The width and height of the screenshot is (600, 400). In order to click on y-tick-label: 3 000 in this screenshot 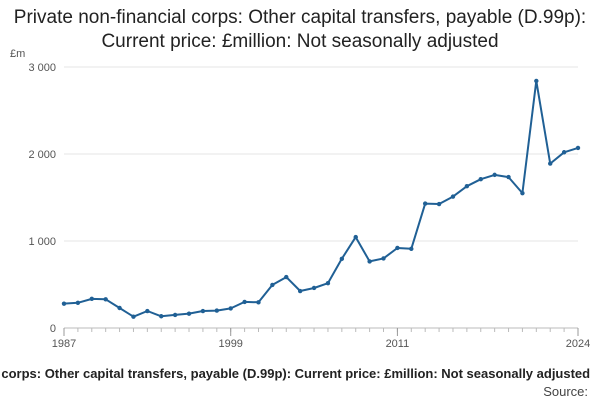, I will do `click(42, 68)`.